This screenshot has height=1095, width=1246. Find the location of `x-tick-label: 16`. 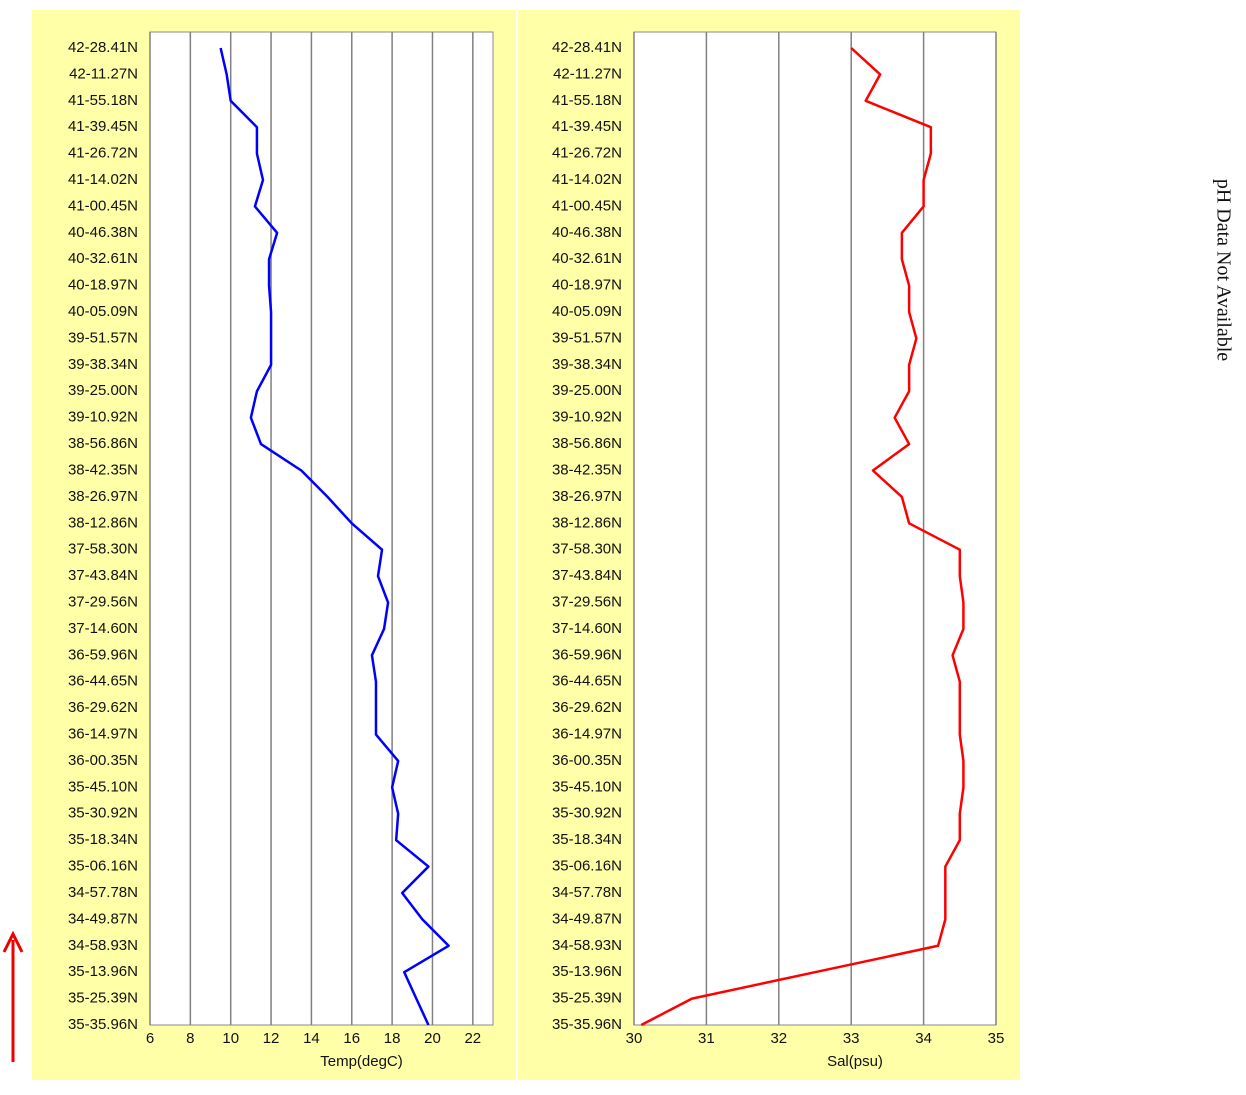

x-tick-label: 16 is located at coordinates (351, 1038).